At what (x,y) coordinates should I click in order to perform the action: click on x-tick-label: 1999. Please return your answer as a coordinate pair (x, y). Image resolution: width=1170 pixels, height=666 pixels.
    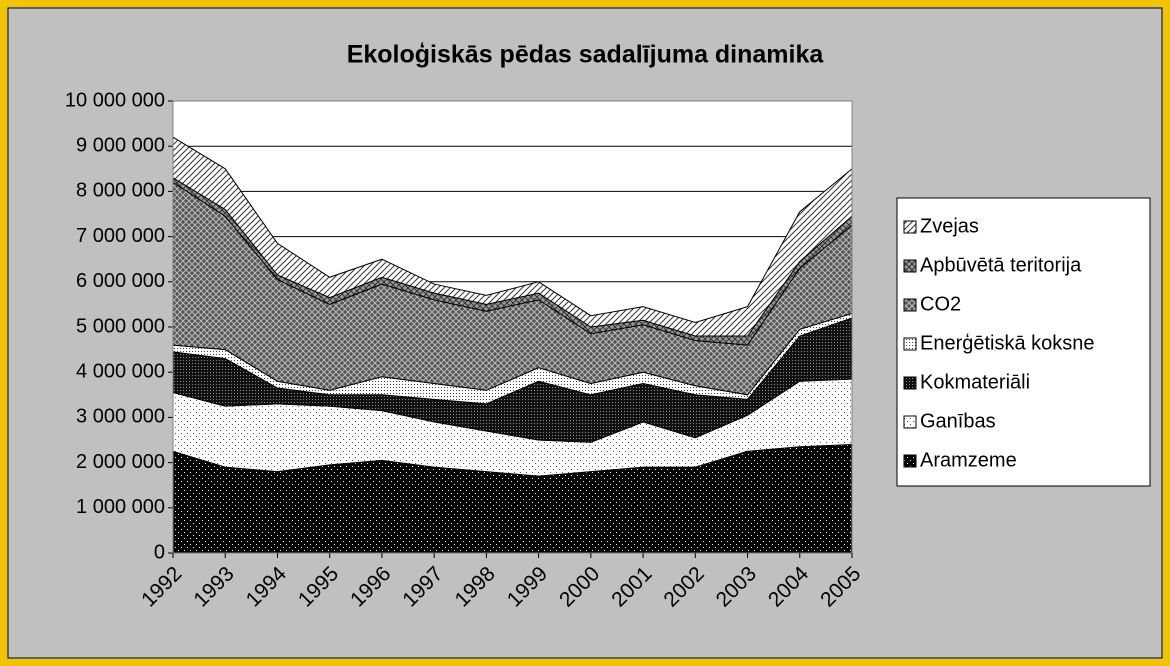
    Looking at the image, I should click on (527, 586).